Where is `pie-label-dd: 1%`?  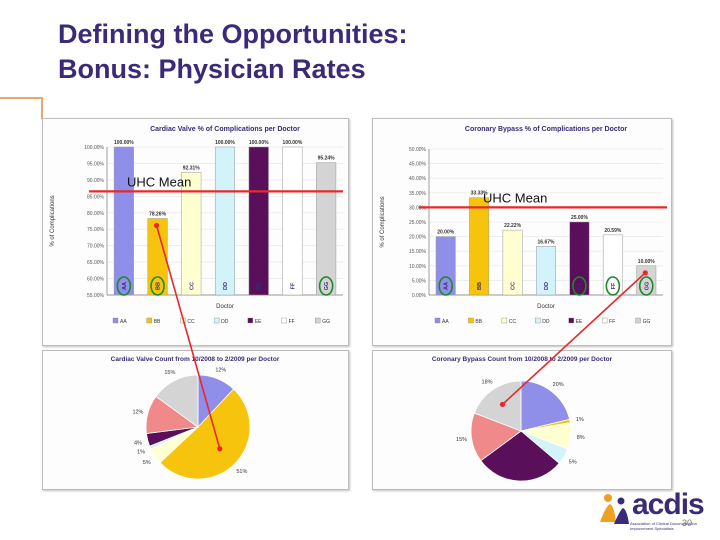 pie-label-dd: 1% is located at coordinates (141, 453).